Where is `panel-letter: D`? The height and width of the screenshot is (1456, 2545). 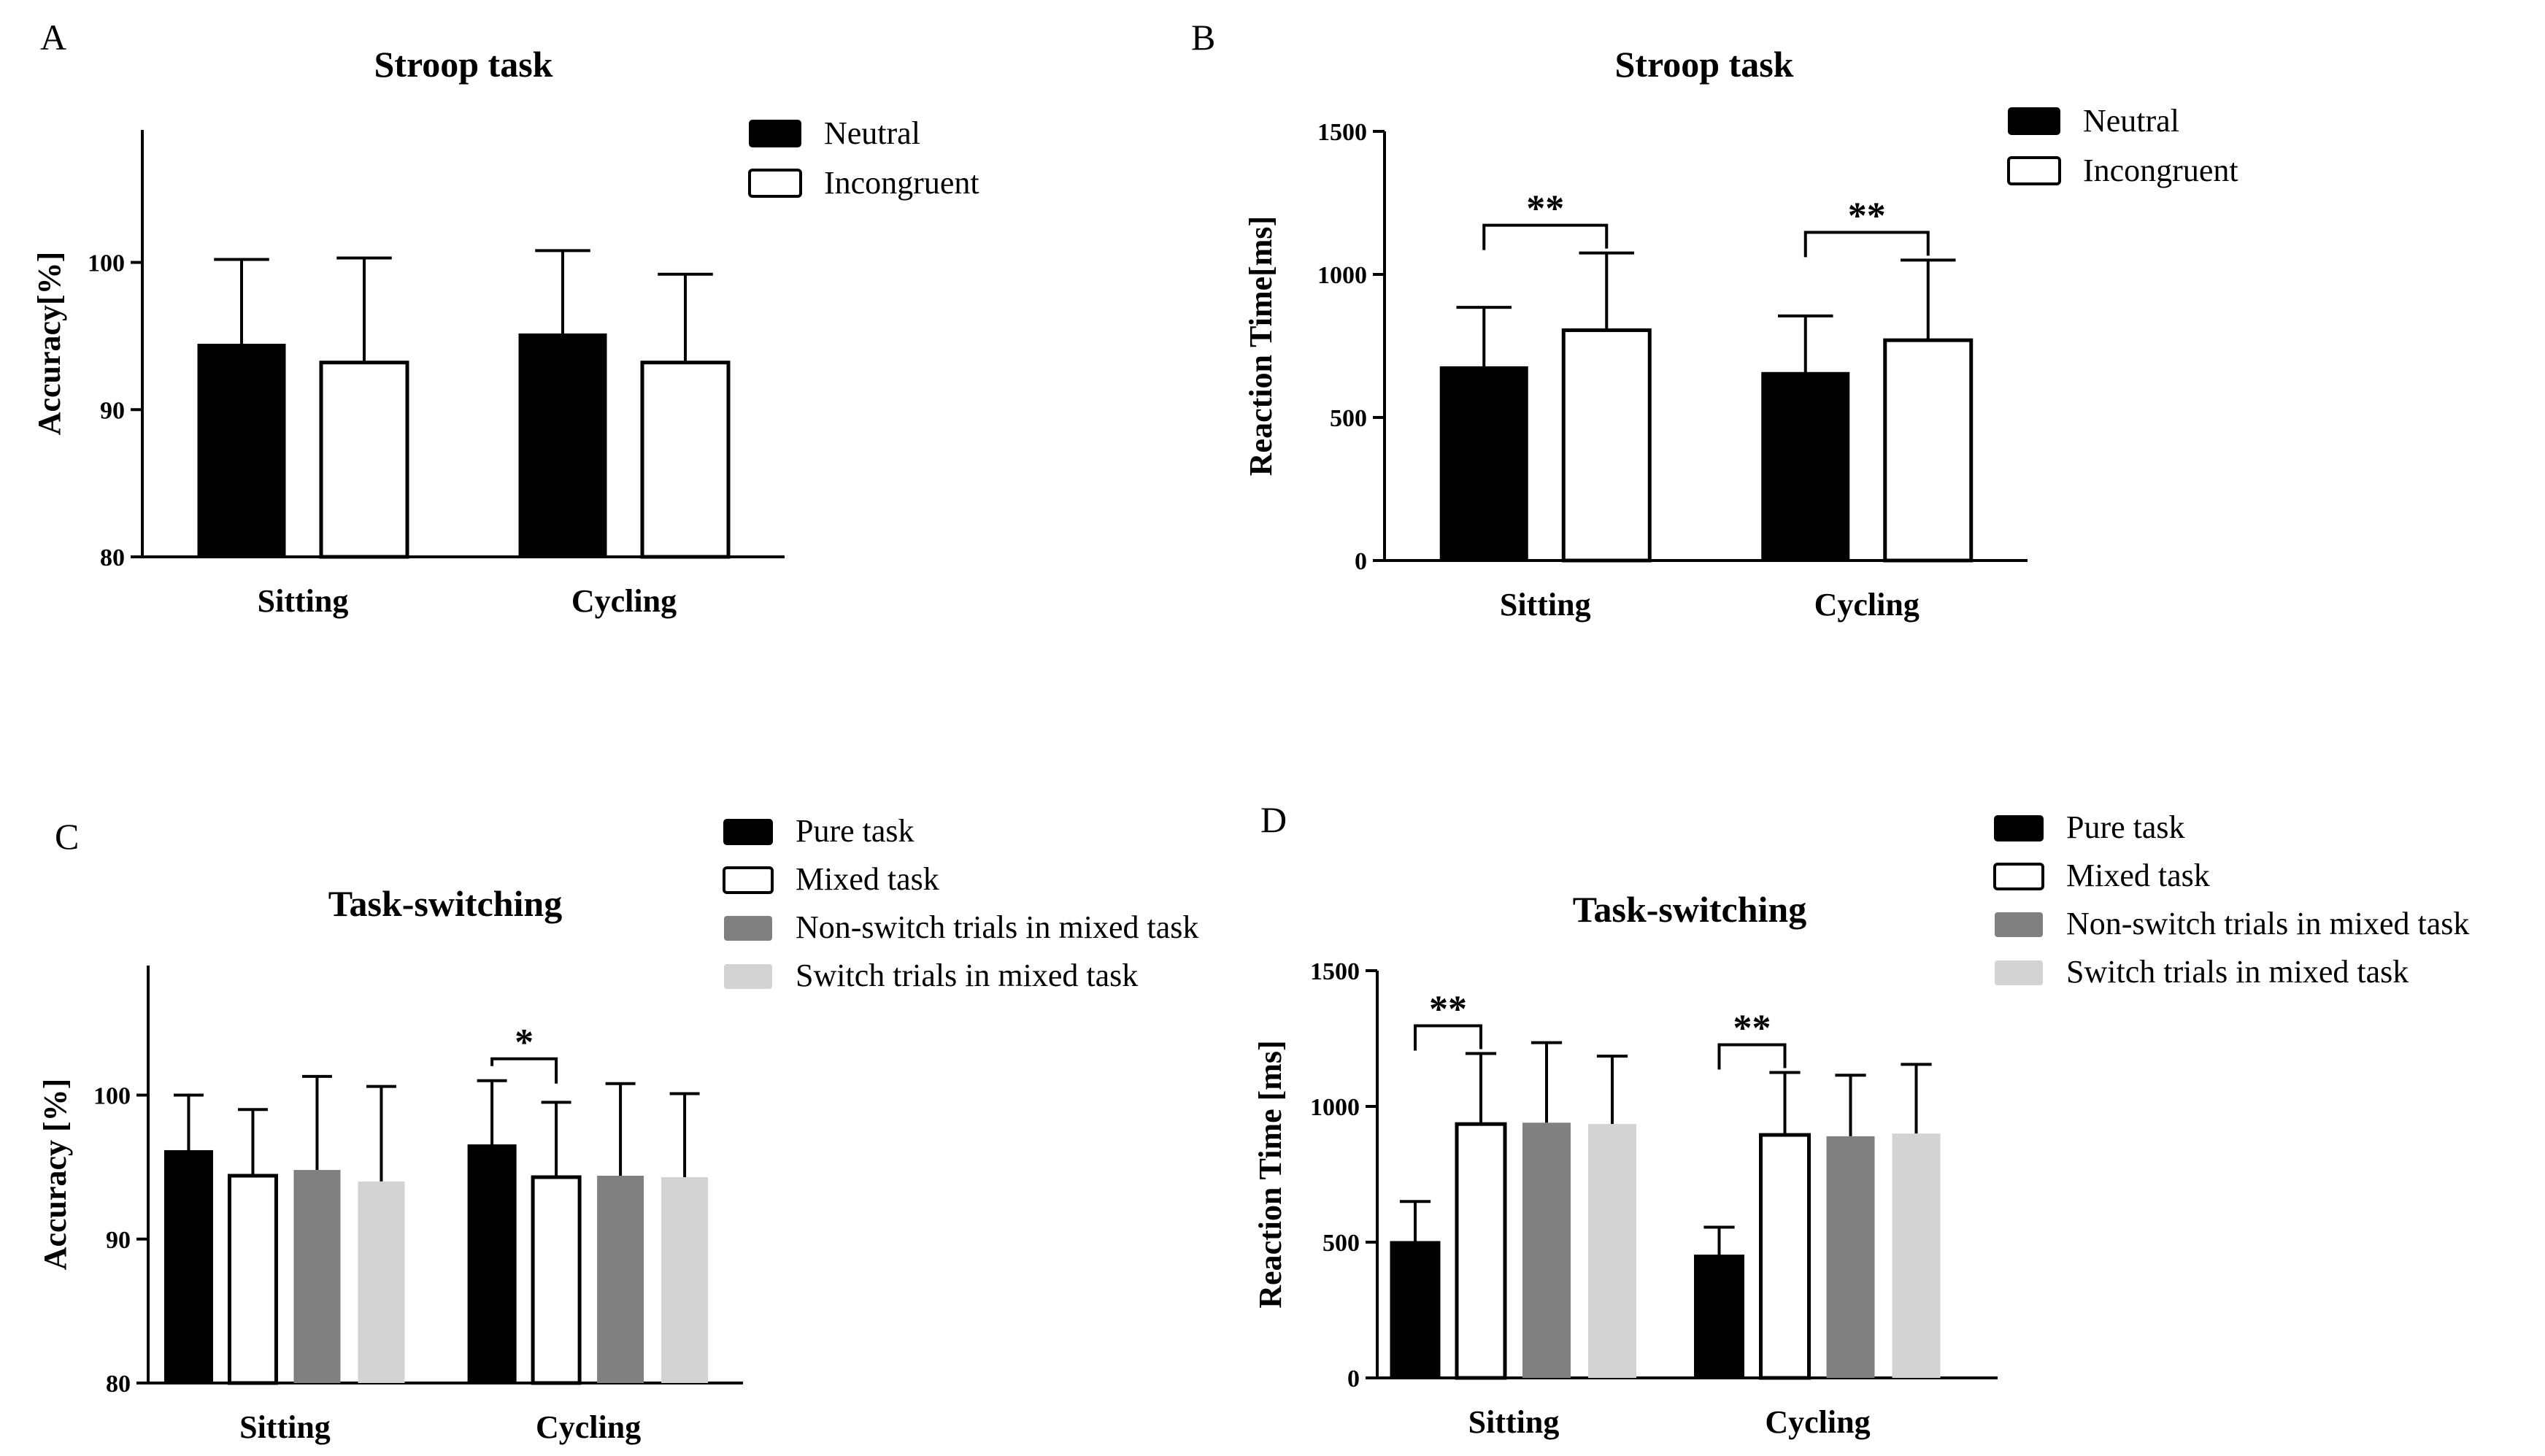
panel-letter: D is located at coordinates (1273, 820).